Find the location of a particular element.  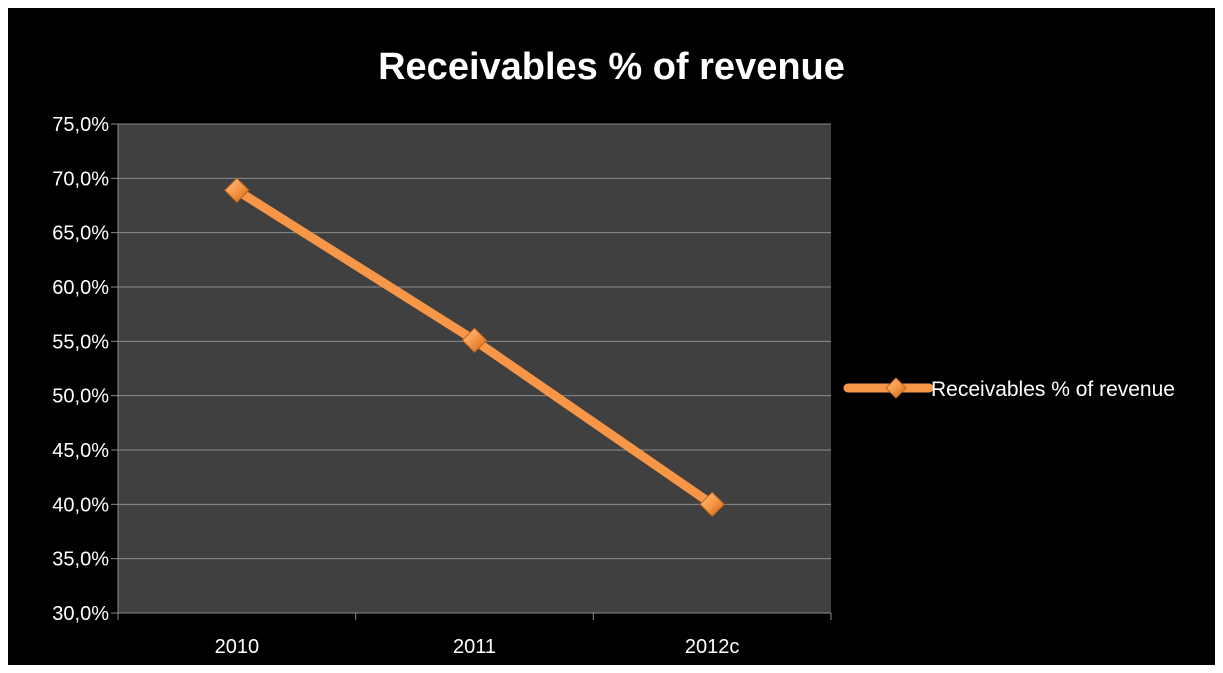

y-tick-label: 65,0% is located at coordinates (80, 234).